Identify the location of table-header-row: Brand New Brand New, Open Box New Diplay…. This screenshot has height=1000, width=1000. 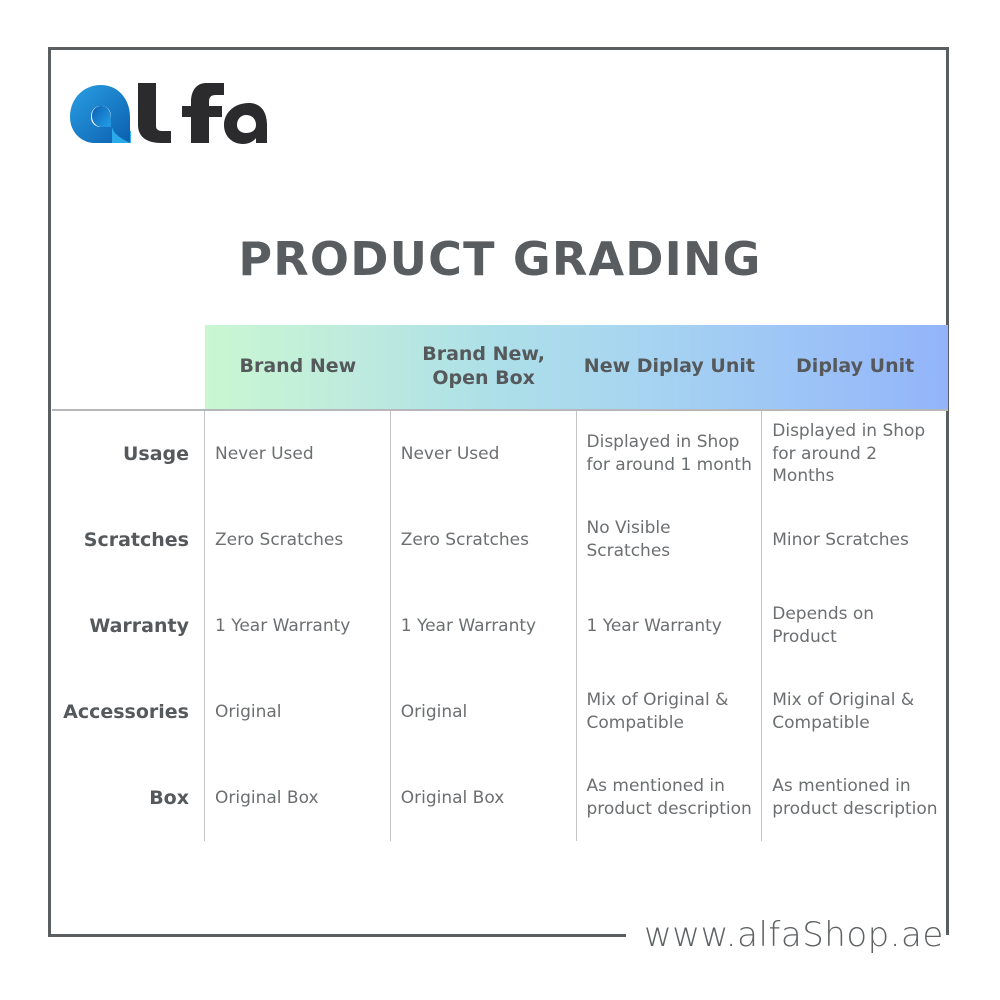
(576, 367).